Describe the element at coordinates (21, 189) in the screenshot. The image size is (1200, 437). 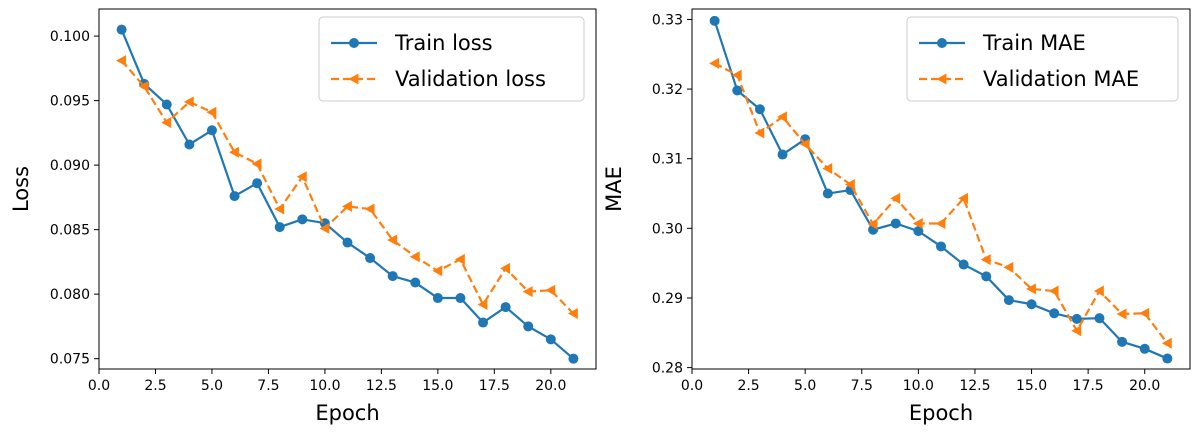
I see `y-axis-label: Loss` at that location.